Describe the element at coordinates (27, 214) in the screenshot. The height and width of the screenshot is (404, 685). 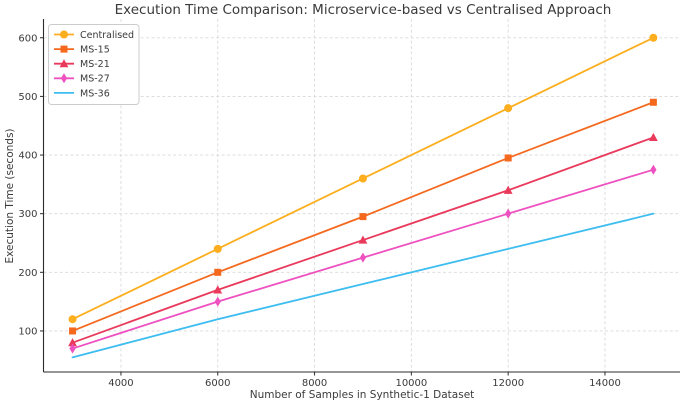
I see `y-tick-label-300: 300` at that location.